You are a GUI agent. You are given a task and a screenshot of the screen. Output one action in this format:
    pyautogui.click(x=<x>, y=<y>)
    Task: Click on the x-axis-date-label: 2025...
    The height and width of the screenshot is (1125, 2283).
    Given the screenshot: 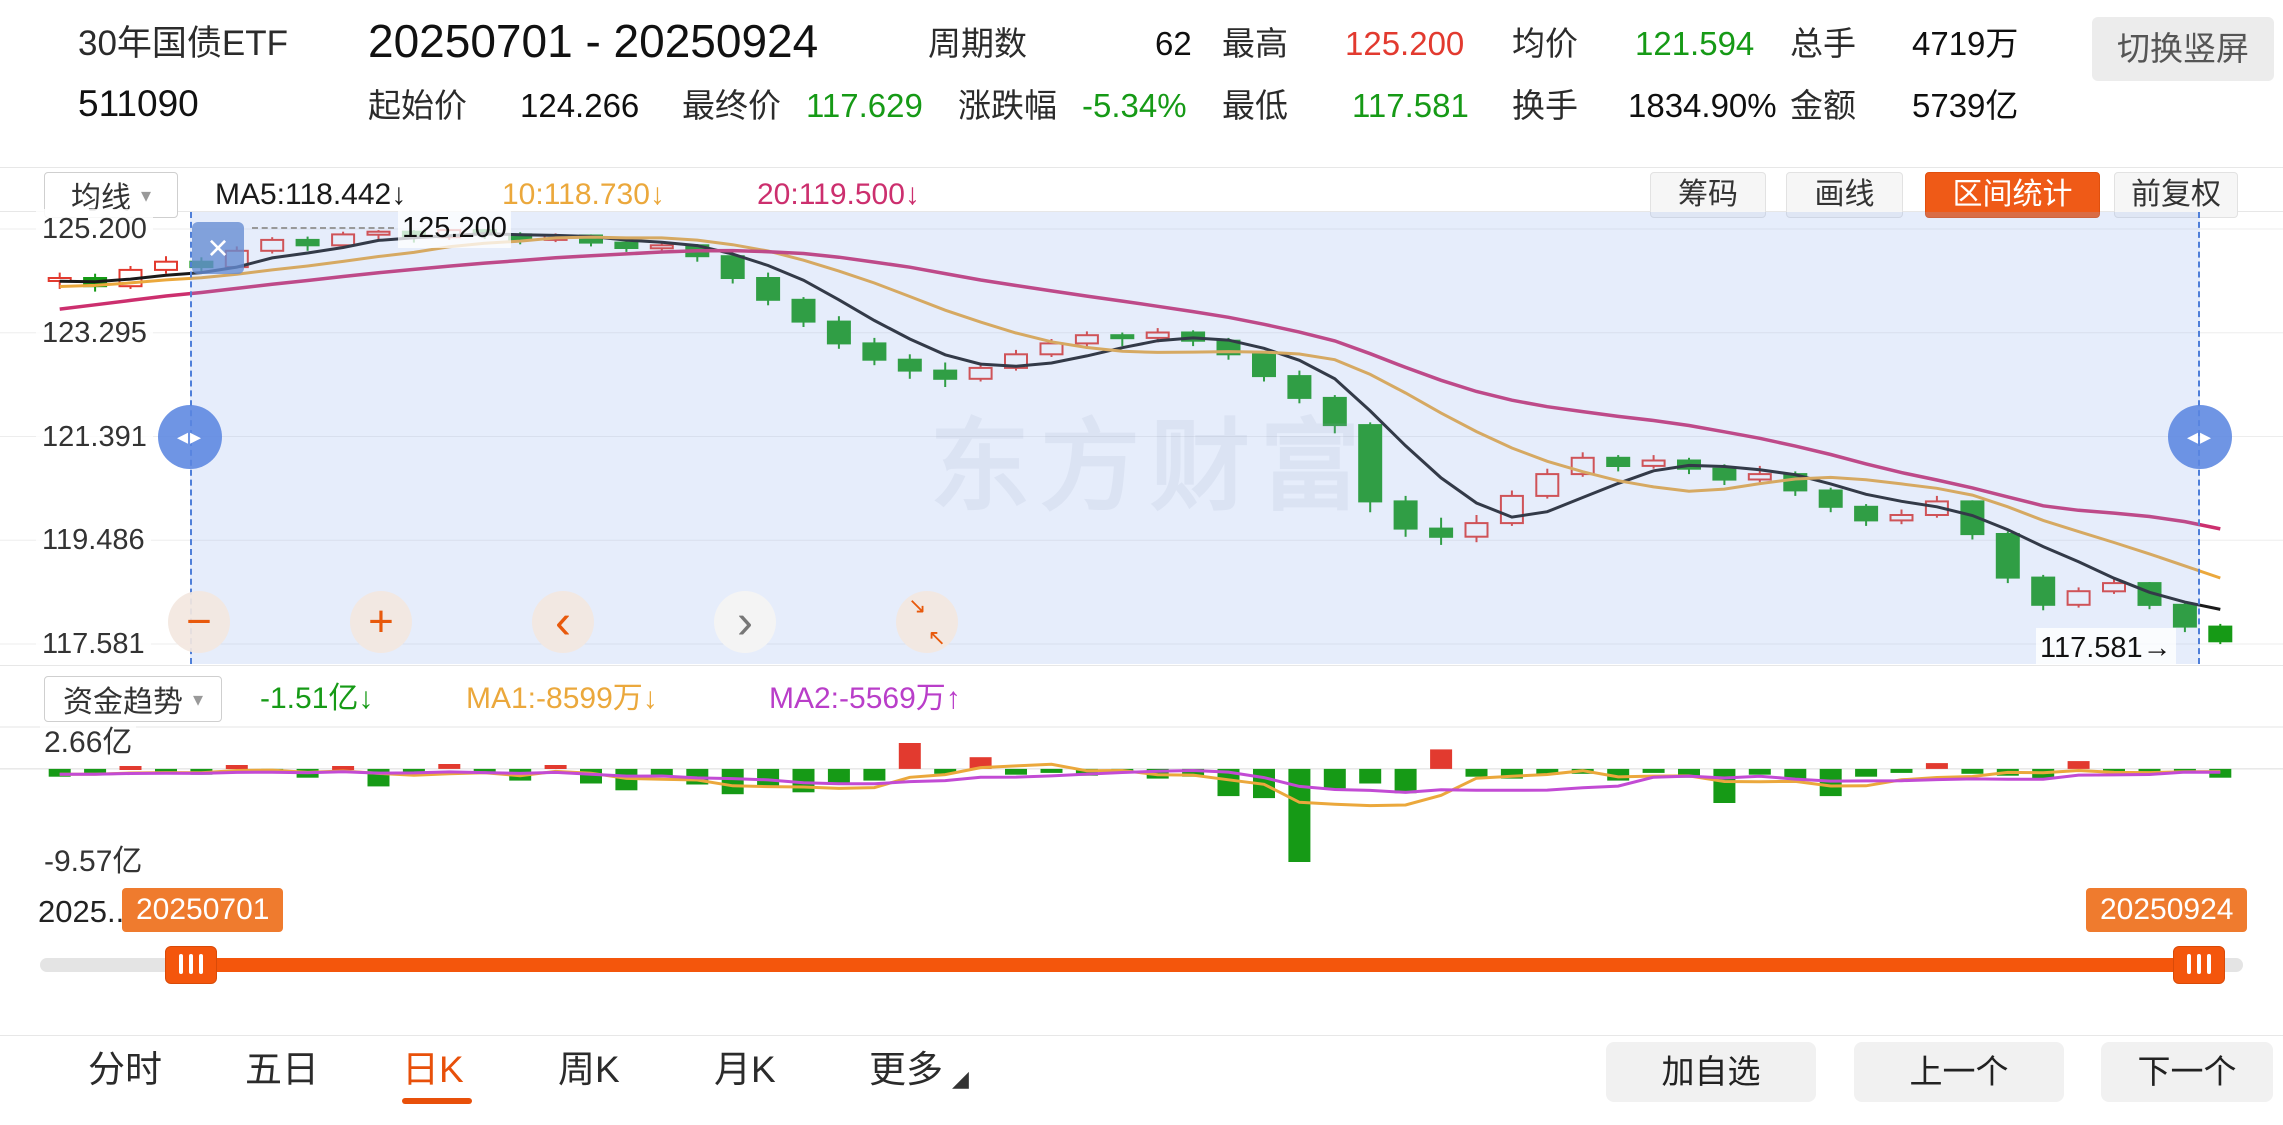 What is the action you would take?
    pyautogui.click(x=85, y=911)
    